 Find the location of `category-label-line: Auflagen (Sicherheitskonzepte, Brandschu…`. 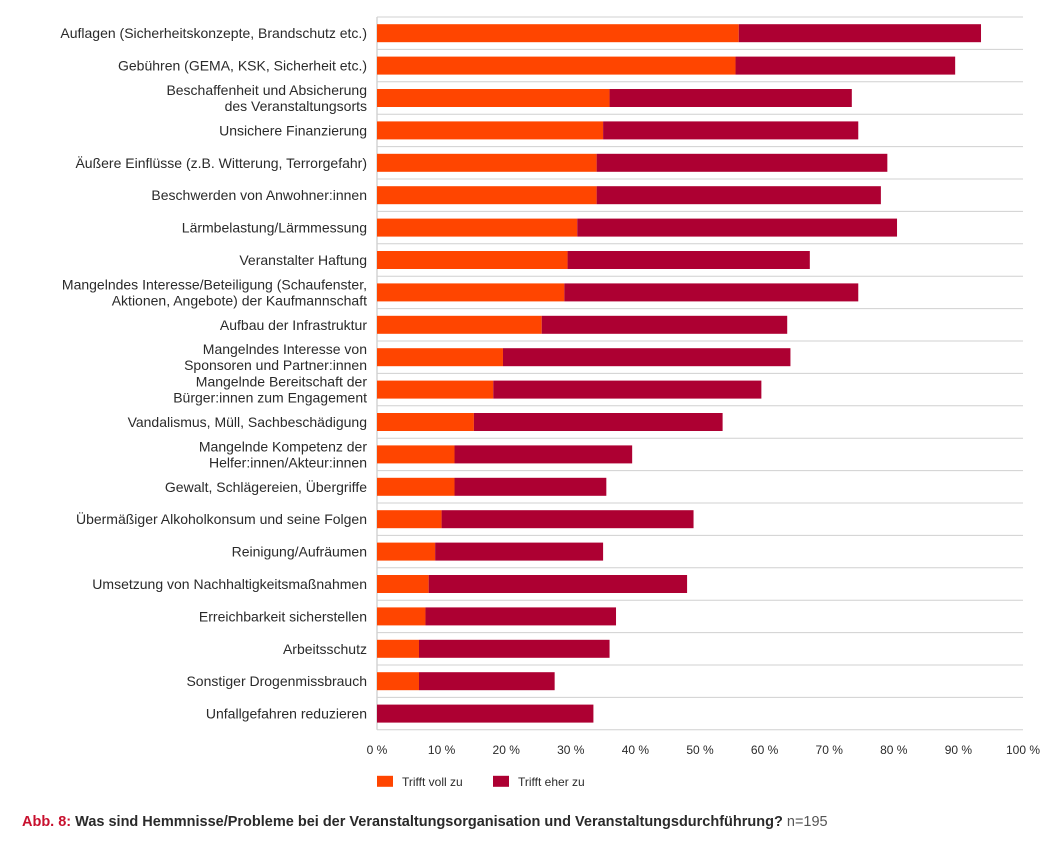

category-label-line: Auflagen (Sicherheitskonzepte, Brandschu… is located at coordinates (213, 33).